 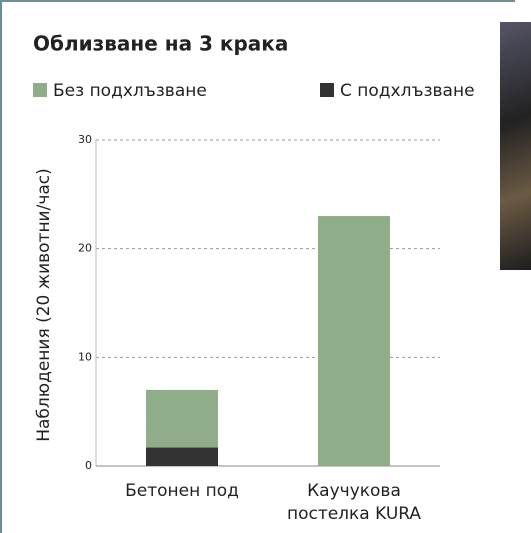 What do you see at coordinates (515, 146) in the screenshot?
I see `photo` at bounding box center [515, 146].